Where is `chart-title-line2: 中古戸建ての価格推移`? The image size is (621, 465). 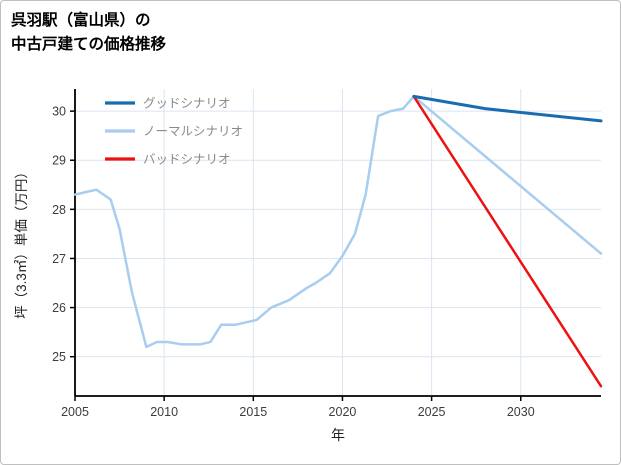 chart-title-line2: 中古戸建ての価格推移 is located at coordinates (89, 45).